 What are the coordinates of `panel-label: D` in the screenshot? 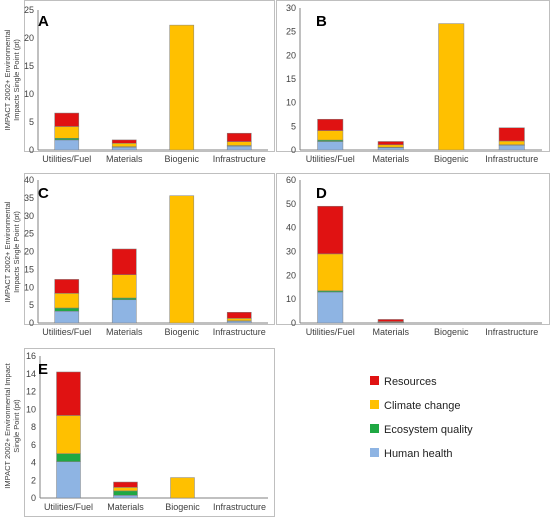 It's located at (321, 193).